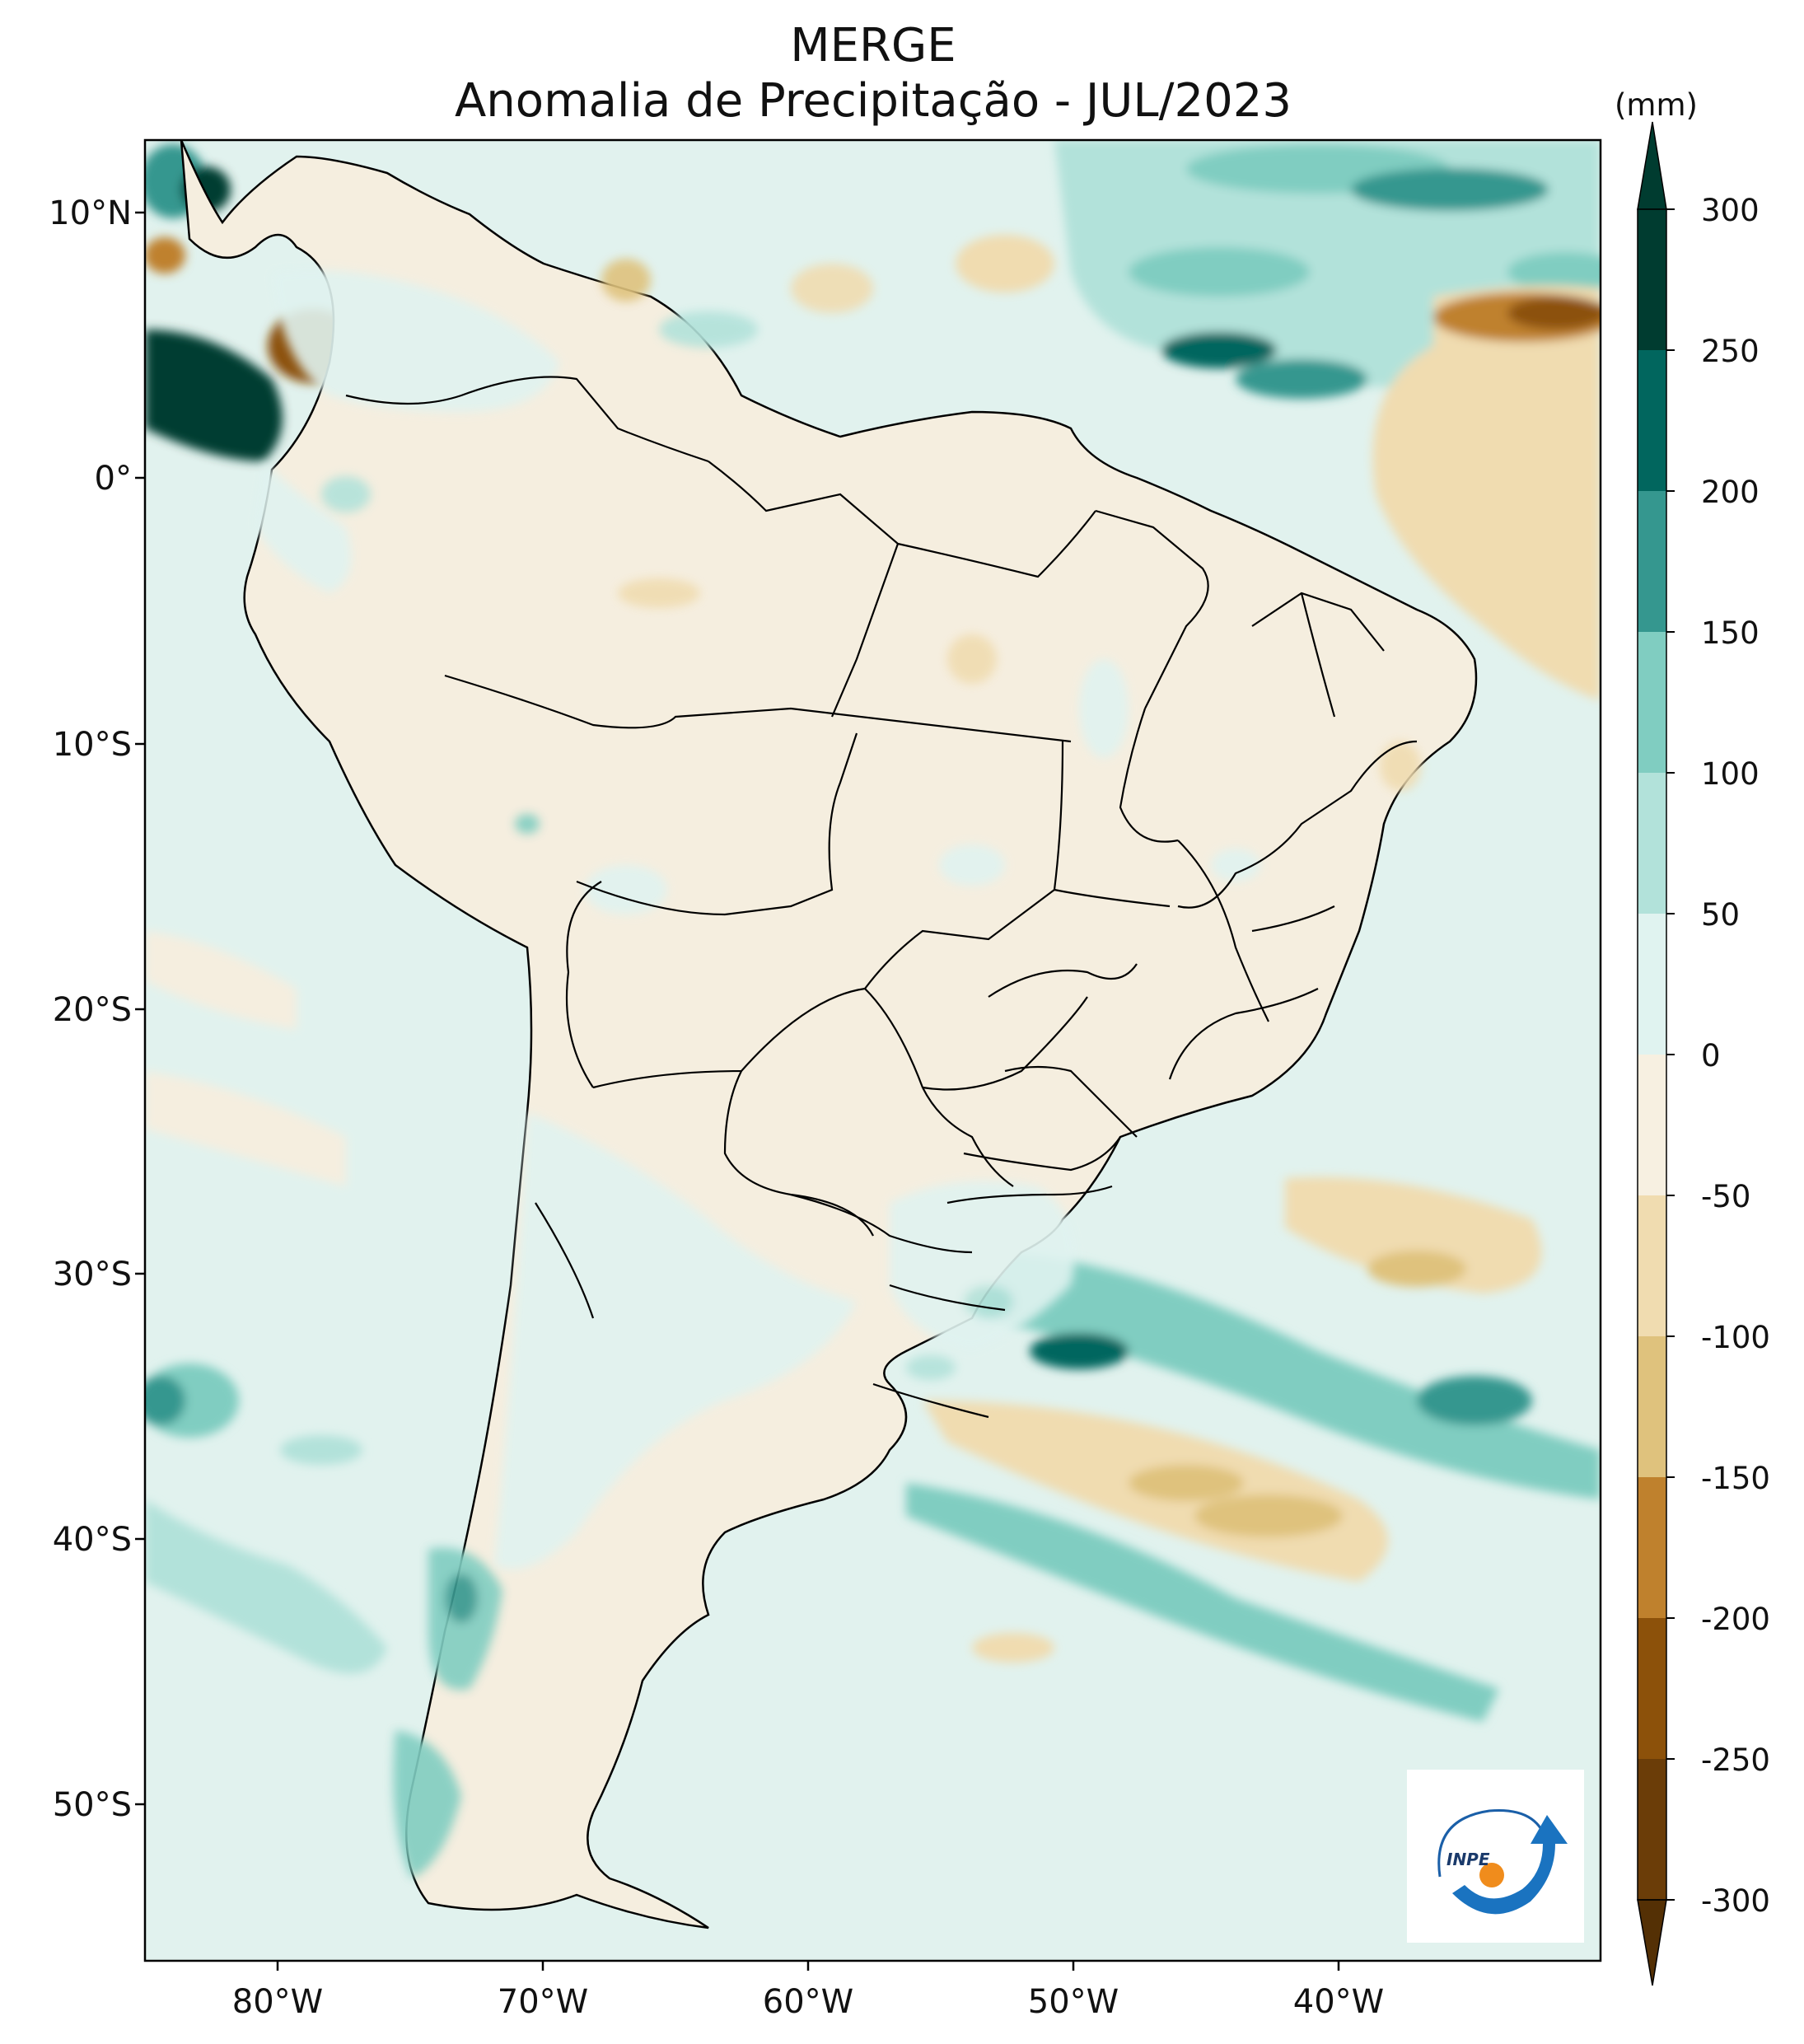  What do you see at coordinates (1491, 1875) in the screenshot?
I see `logo-sun-icon` at bounding box center [1491, 1875].